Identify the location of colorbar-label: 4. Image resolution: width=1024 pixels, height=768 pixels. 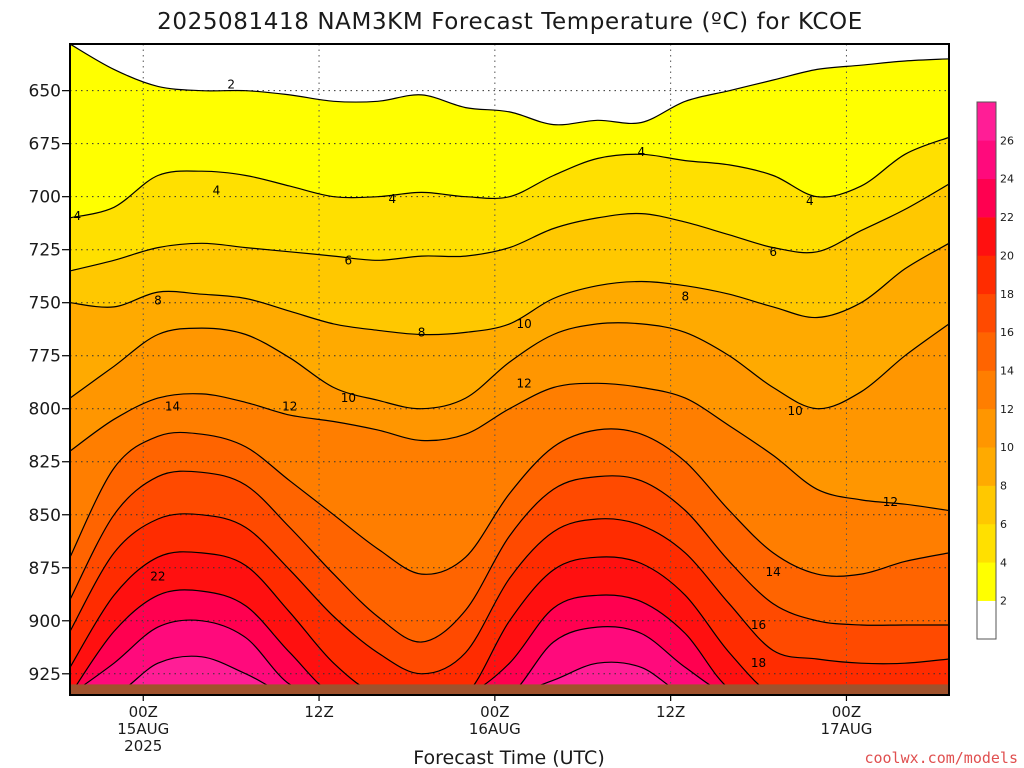
(1003, 562).